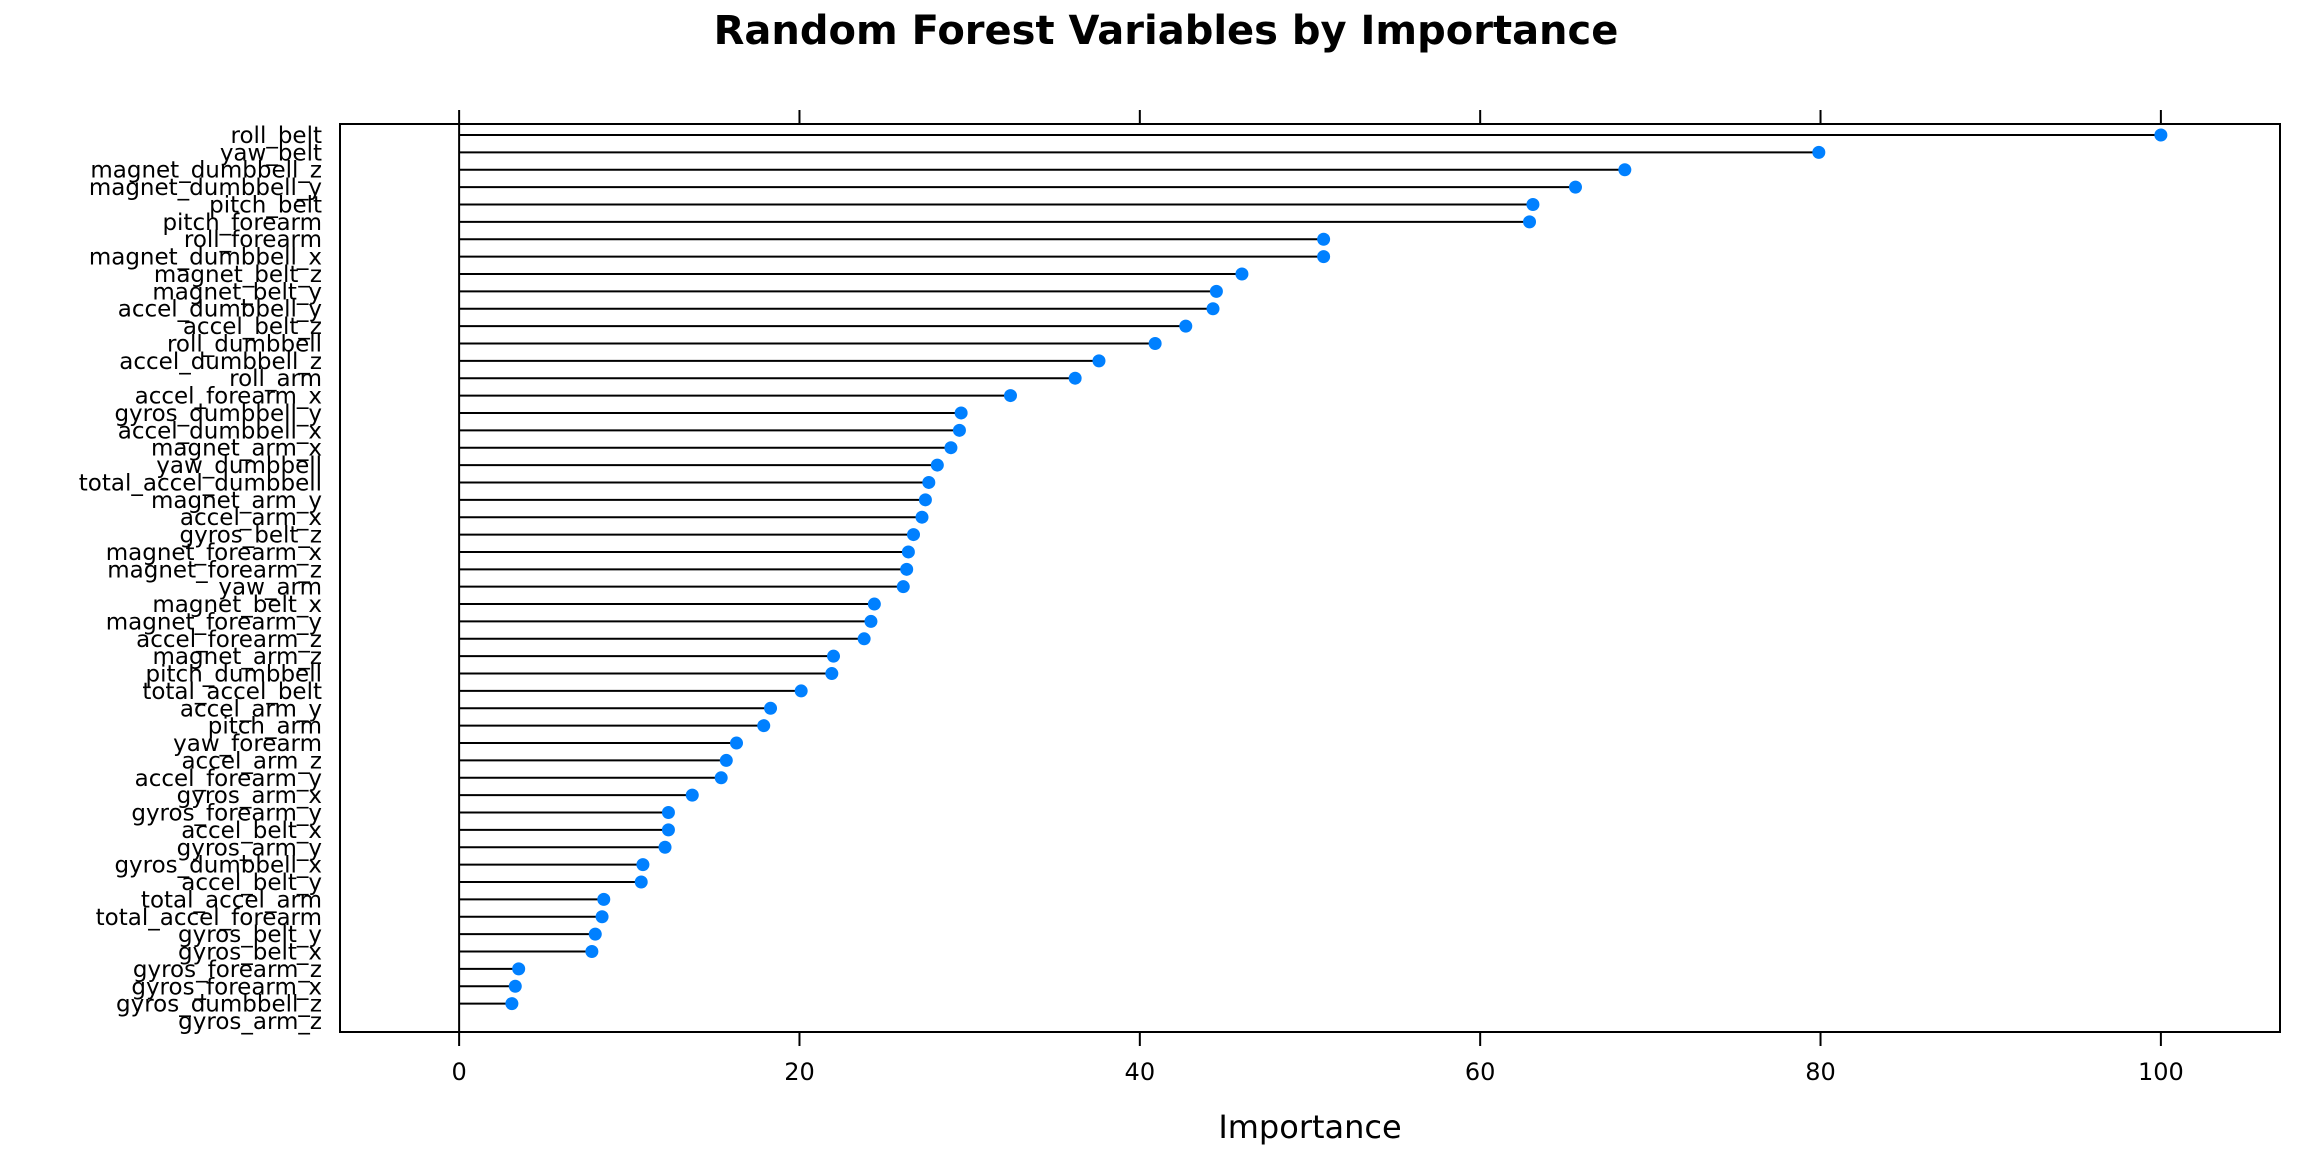 This screenshot has height=1152, width=2304. What do you see at coordinates (218, 866) in the screenshot?
I see `variable-label: gyros_dumbbell_x` at bounding box center [218, 866].